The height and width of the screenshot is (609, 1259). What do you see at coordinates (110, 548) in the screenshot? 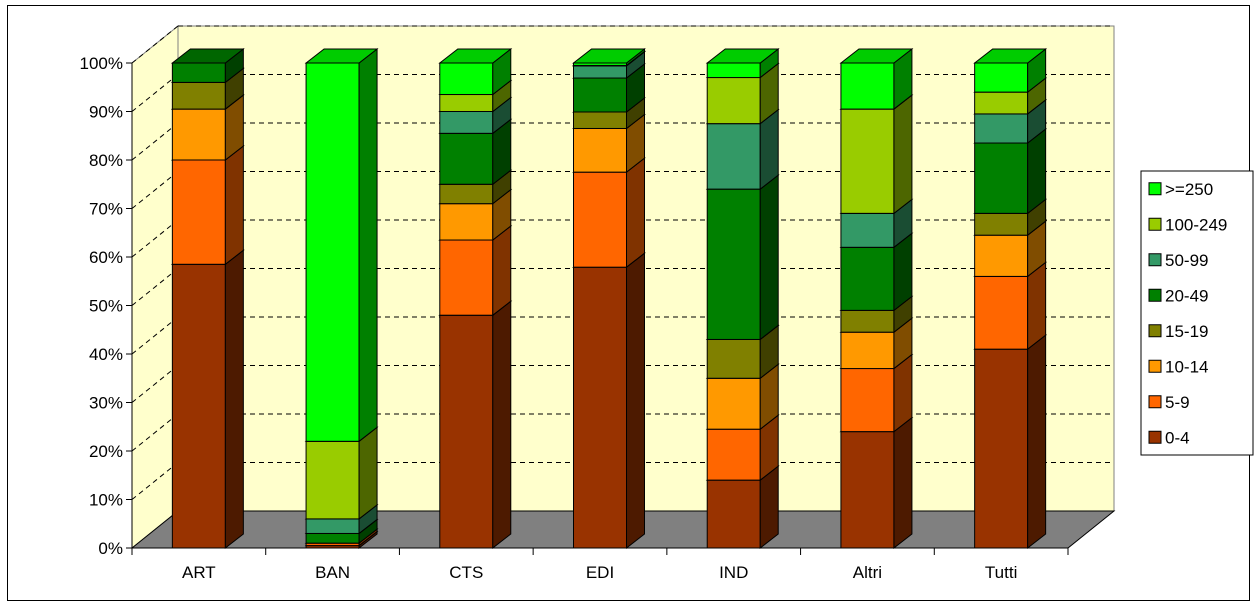
I see `y-tick-label: 0%` at bounding box center [110, 548].